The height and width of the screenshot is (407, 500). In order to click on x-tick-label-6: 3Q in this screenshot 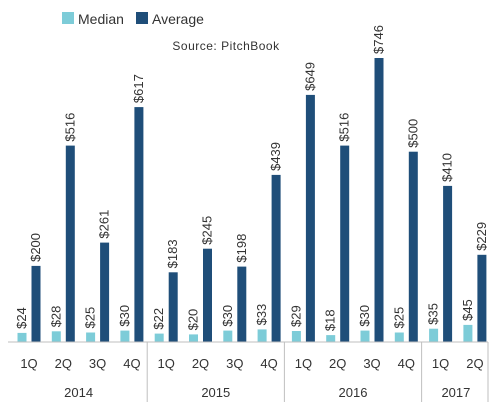, I will do `click(234, 363)`.